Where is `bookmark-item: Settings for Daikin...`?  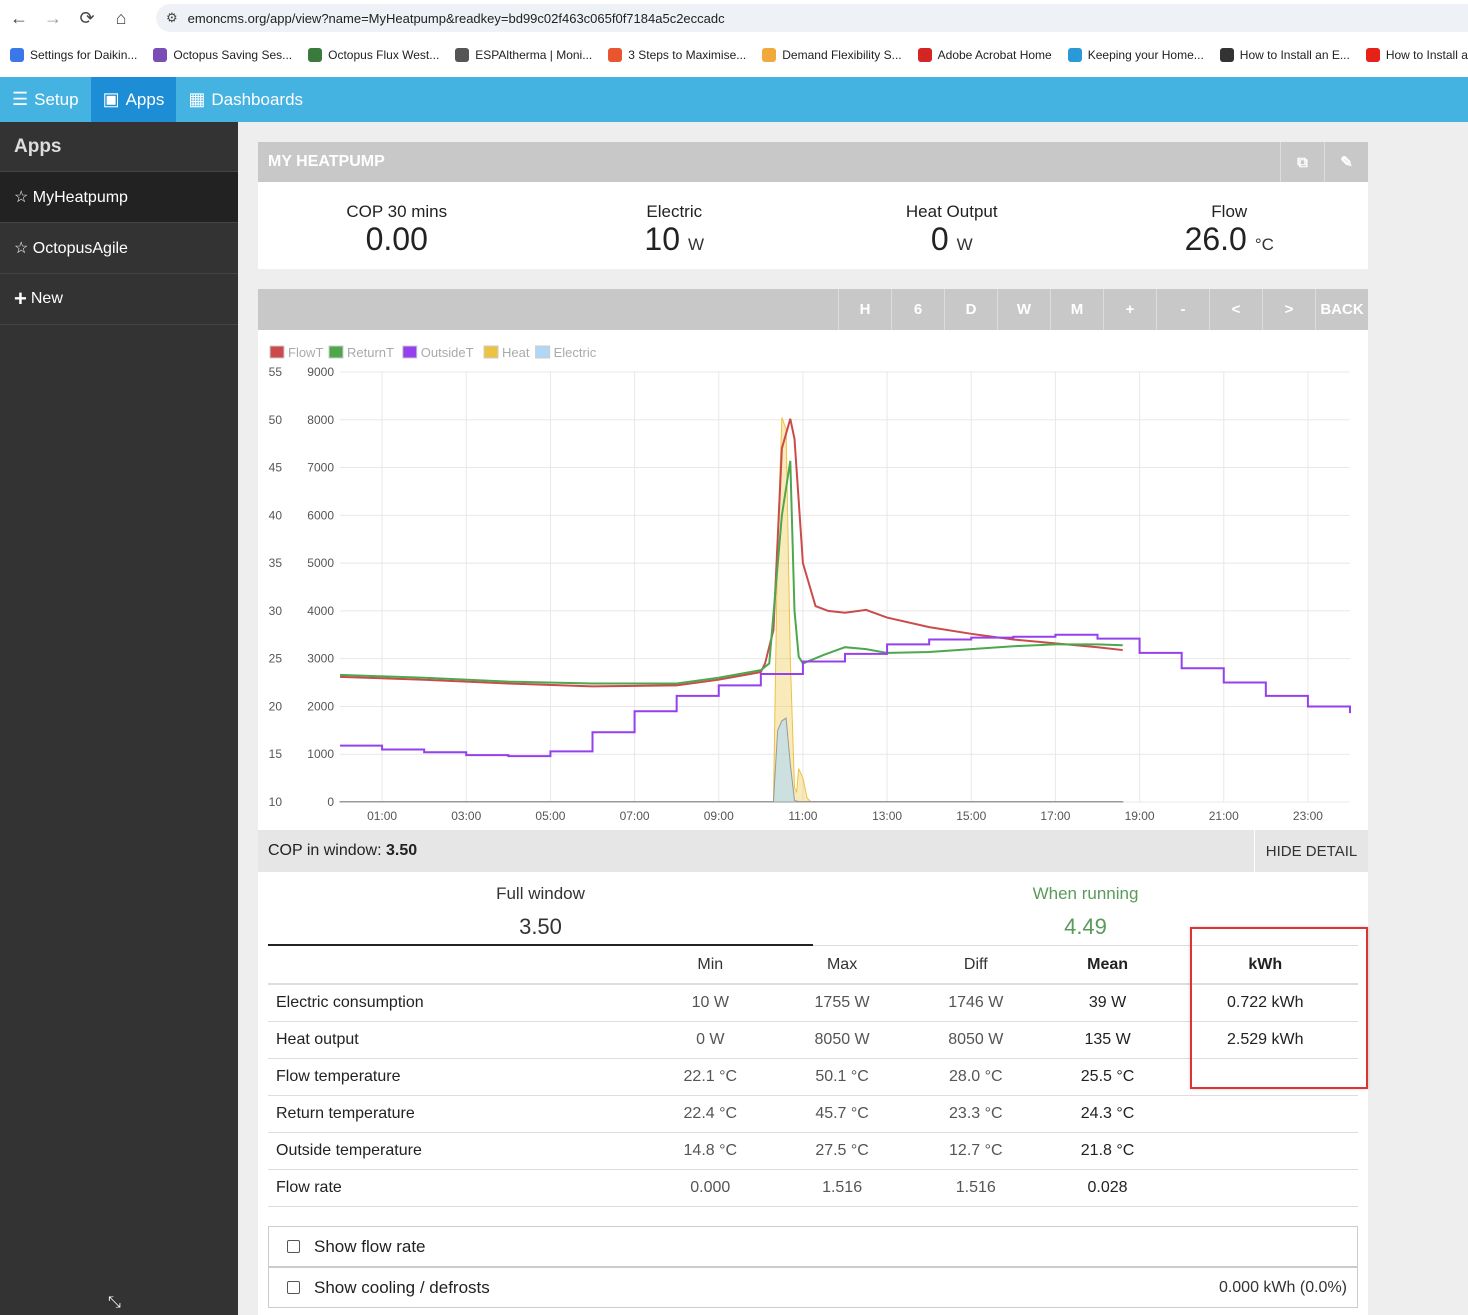 bookmark-item: Settings for Daikin... is located at coordinates (73, 55).